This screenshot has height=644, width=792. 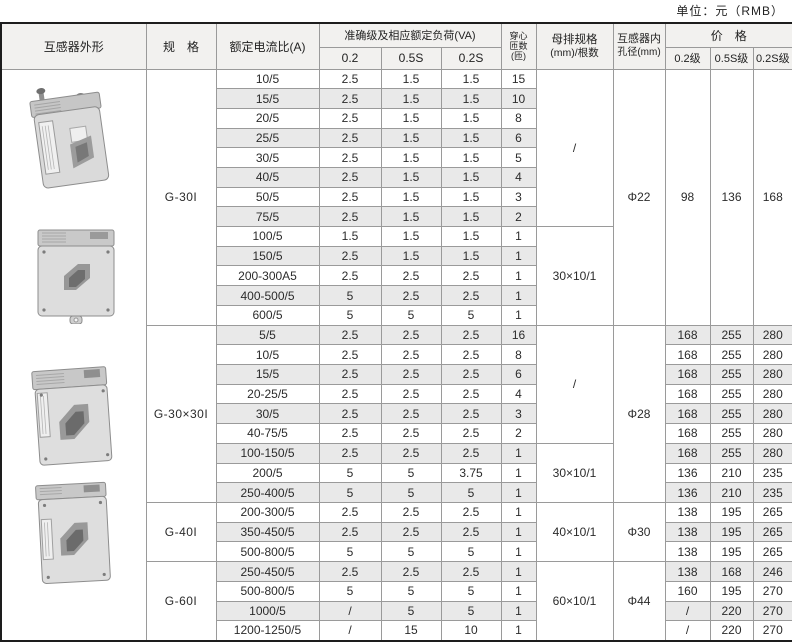 I want to click on spec-cell: G-40I, so click(x=181, y=532).